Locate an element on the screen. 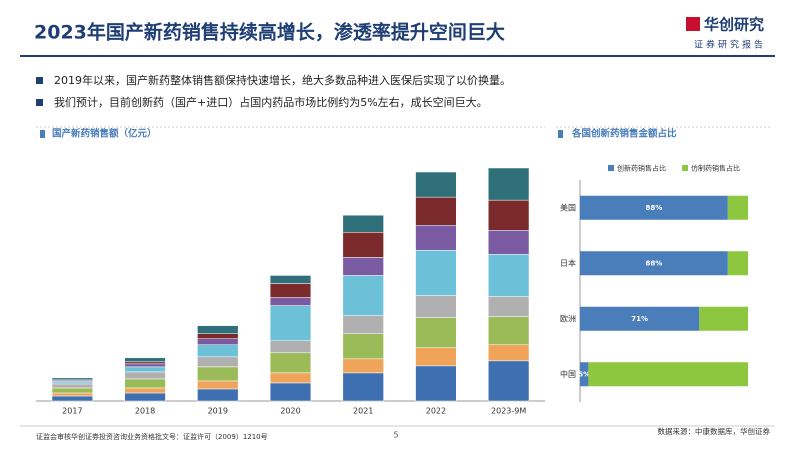 This screenshot has height=450, width=793. logo-tagline: 证券研究报告 is located at coordinates (730, 45).